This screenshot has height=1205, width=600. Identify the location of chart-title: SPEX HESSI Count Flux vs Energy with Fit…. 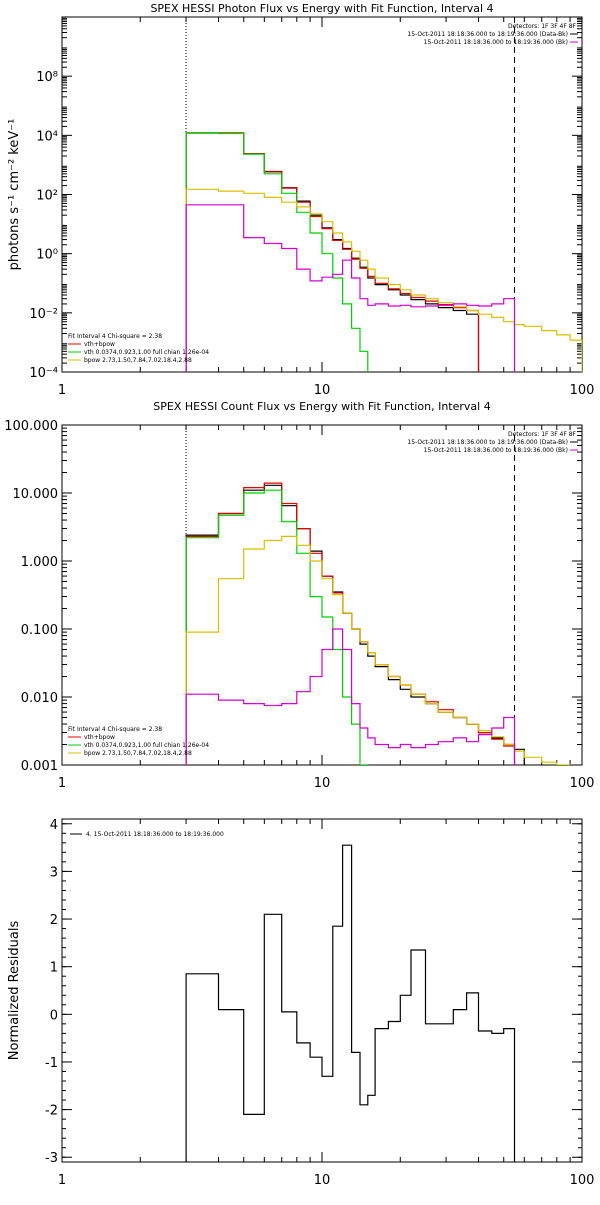
(321, 406).